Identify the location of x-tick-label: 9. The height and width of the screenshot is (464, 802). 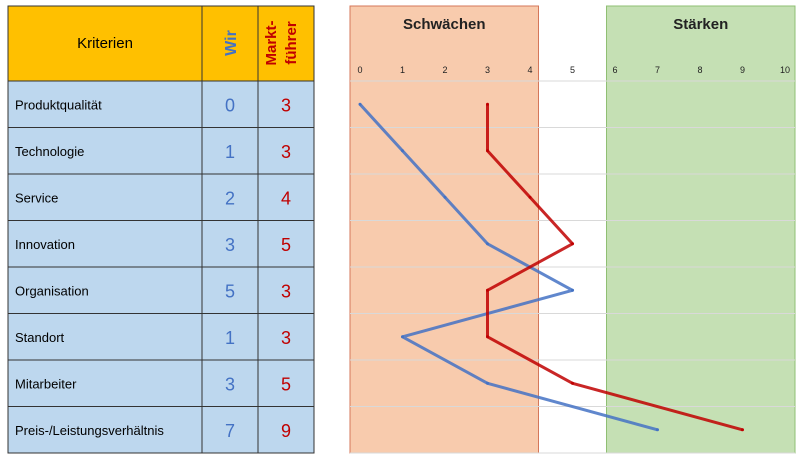
(742, 70).